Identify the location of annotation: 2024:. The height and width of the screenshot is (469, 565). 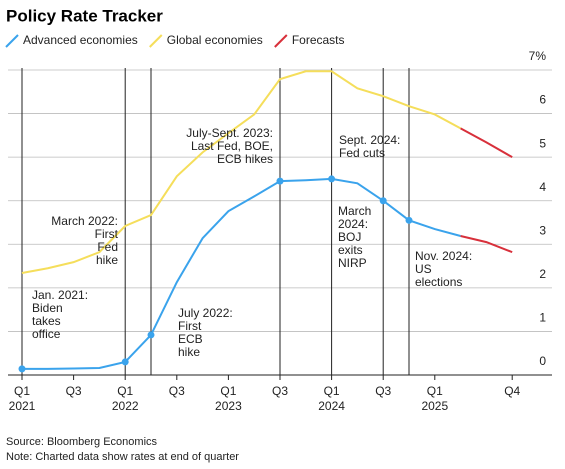
(353, 224).